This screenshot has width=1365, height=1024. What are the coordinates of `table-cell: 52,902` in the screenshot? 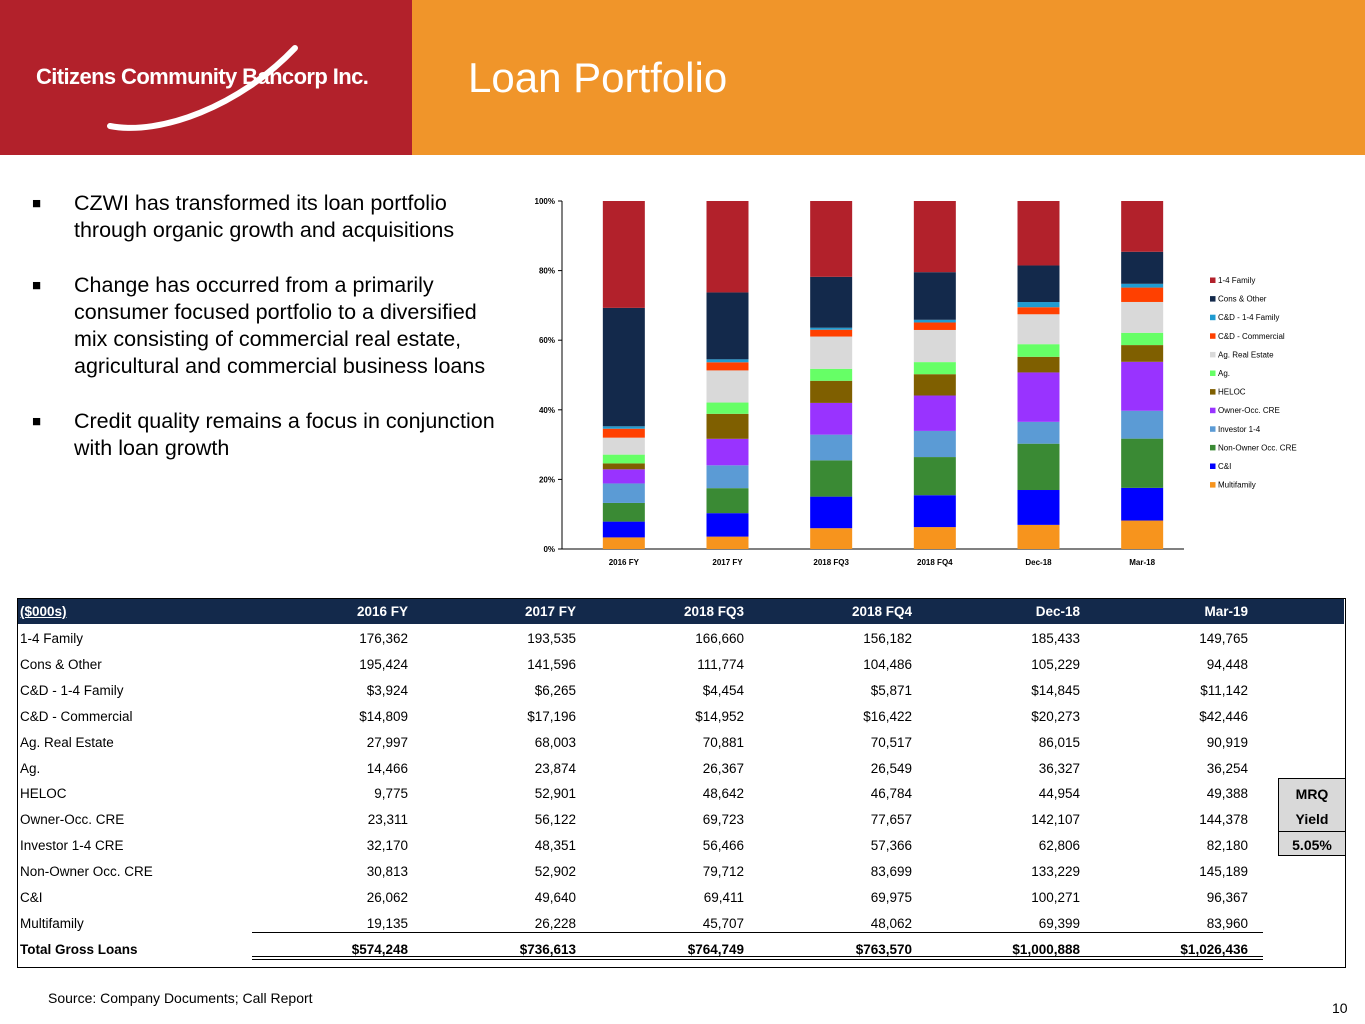 It's located at (555, 872).